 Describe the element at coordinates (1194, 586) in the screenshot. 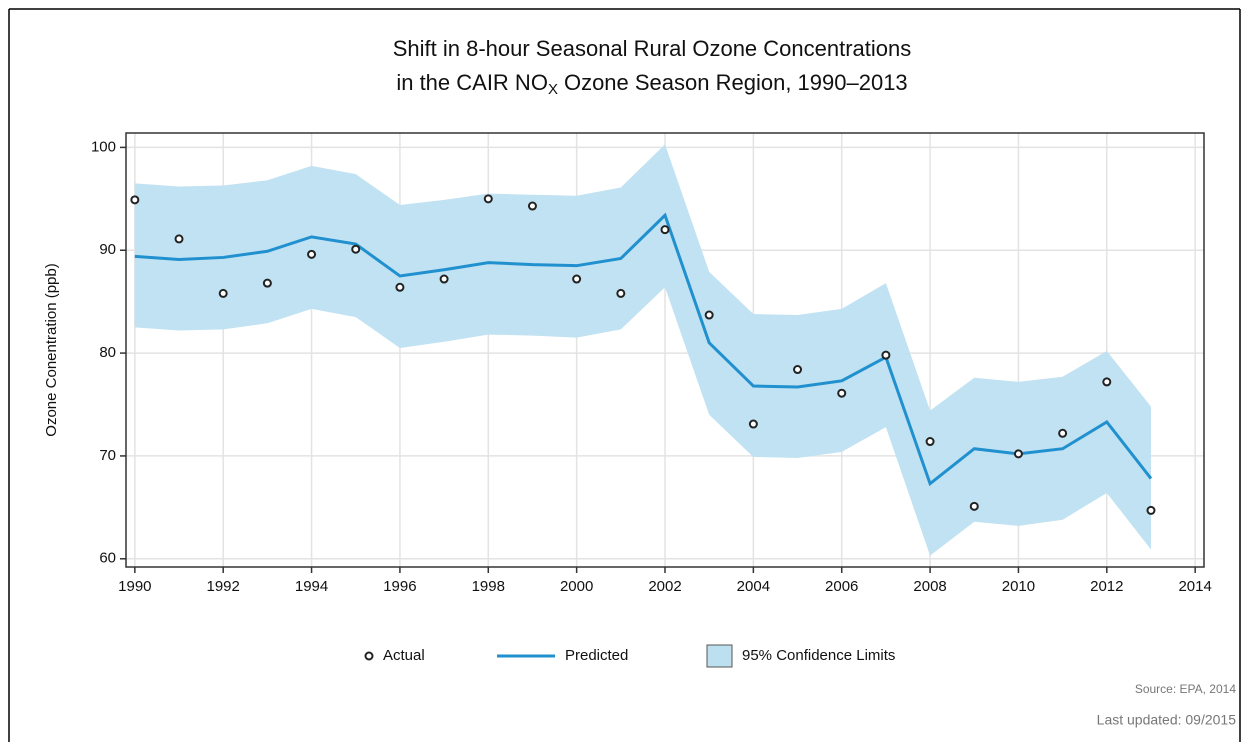

I see `x-tick-label: 2014` at that location.